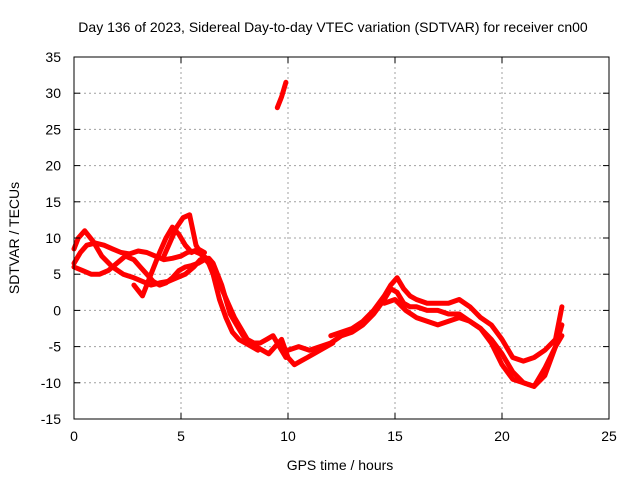 This screenshot has height=480, width=640. I want to click on y-tick-label: 15, so click(53, 202).